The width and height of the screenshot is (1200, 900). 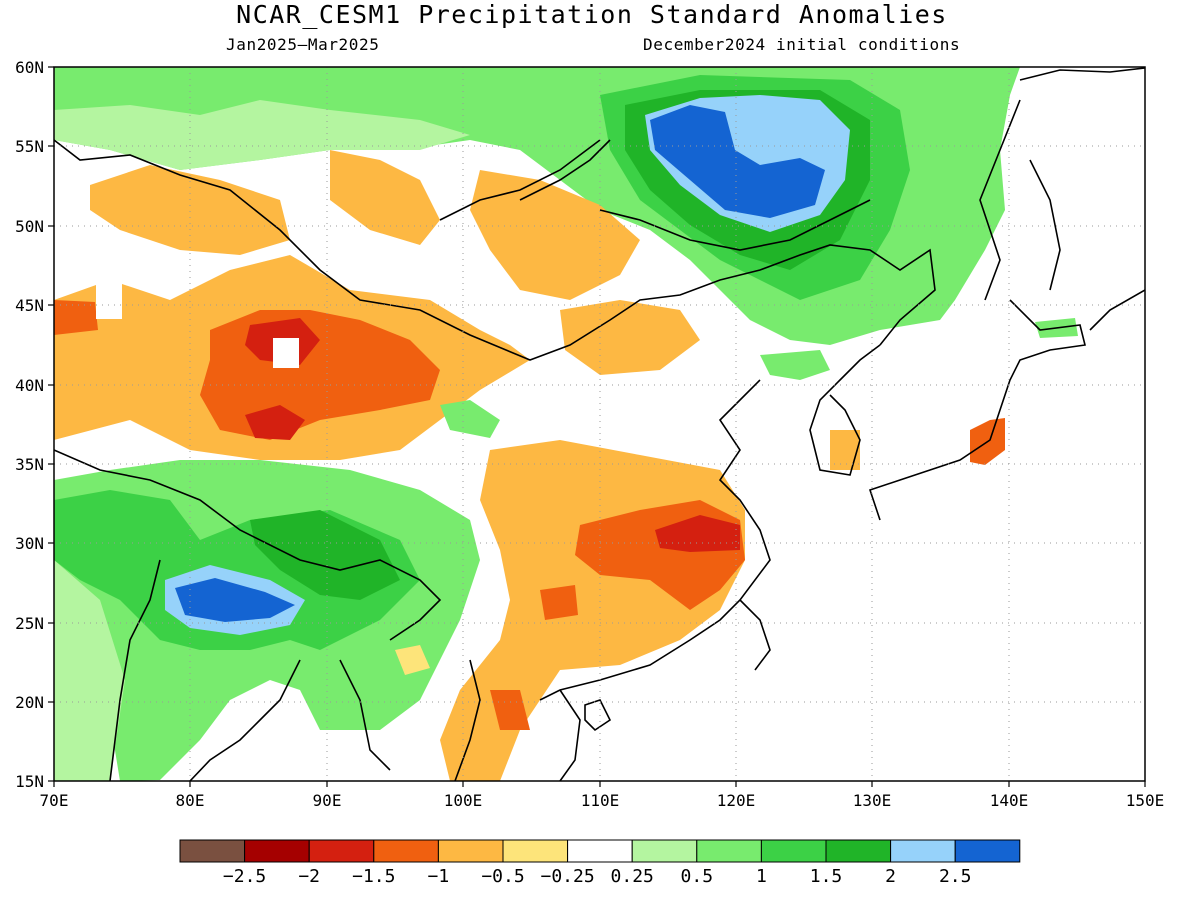 I want to click on lat-label: 55N, so click(x=29, y=146).